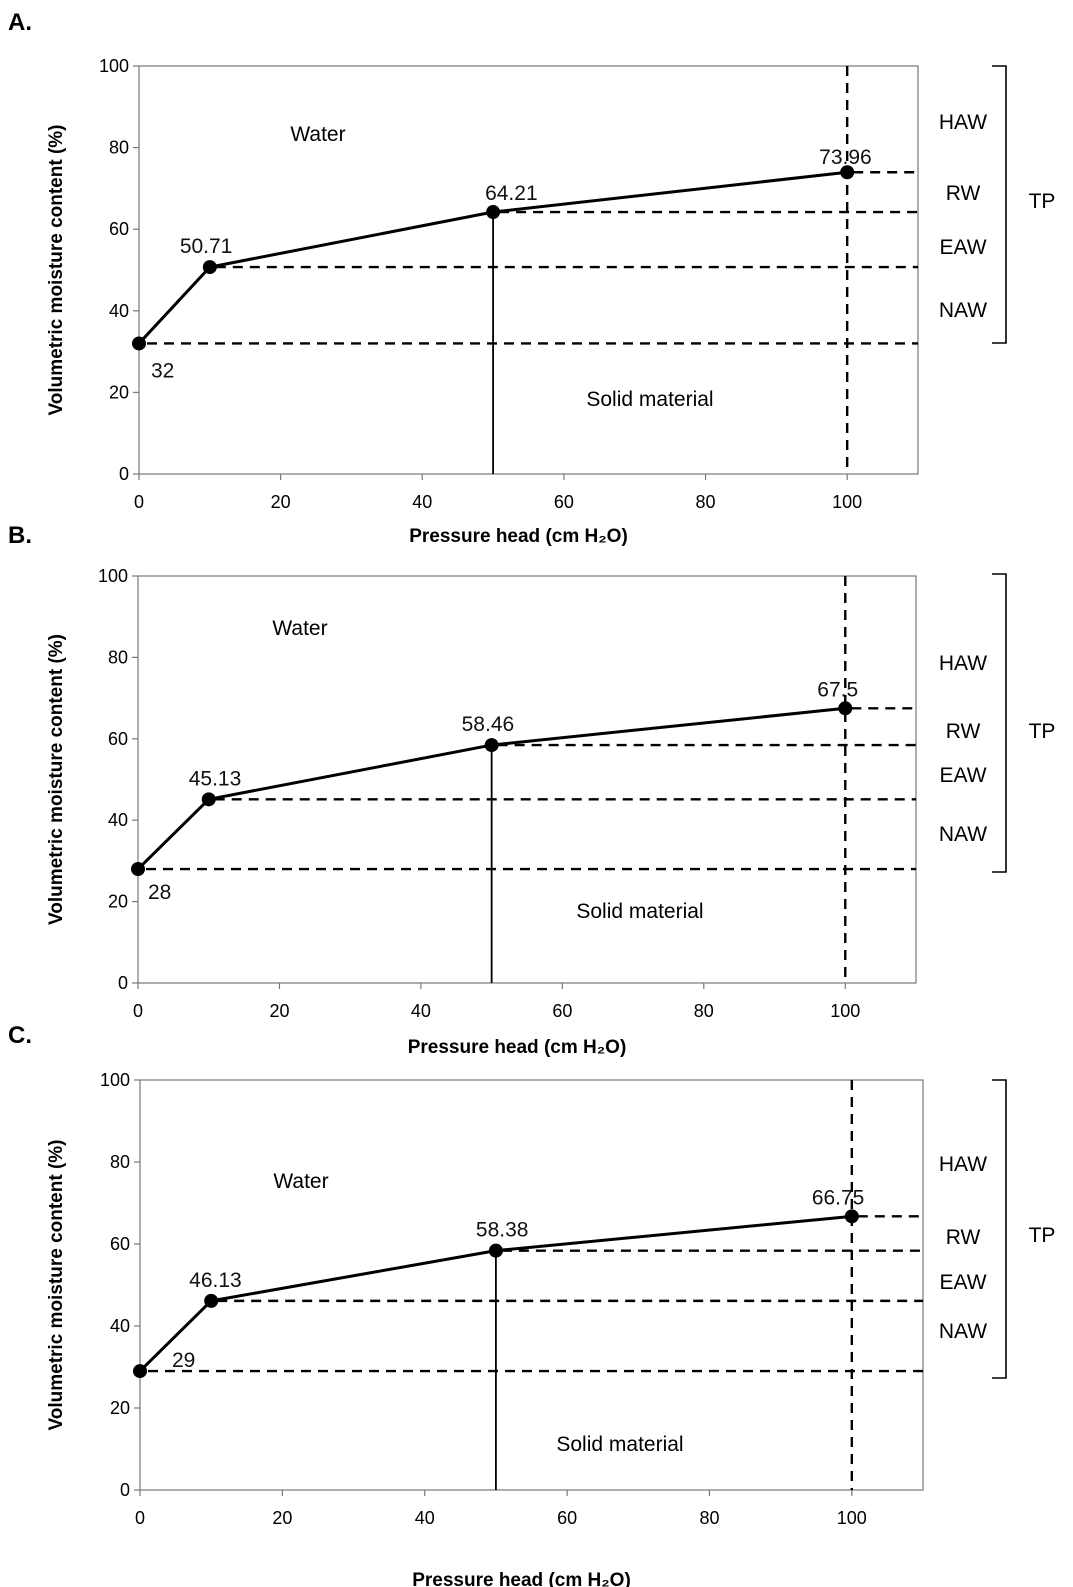  Describe the element at coordinates (502, 1230) in the screenshot. I see `data-point-label: 58.38` at that location.